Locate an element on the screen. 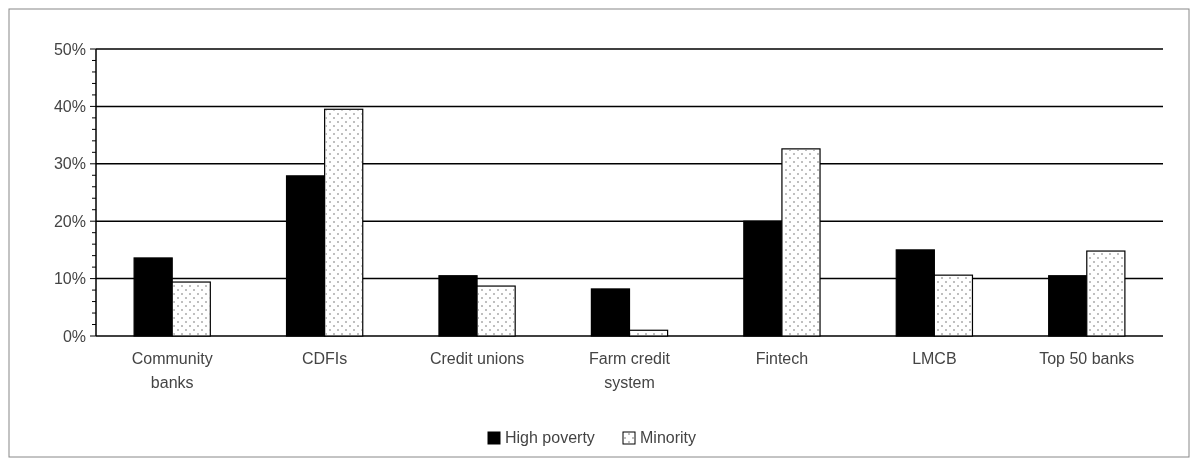 This screenshot has height=465, width=1197. x-tick-label: Credit unions is located at coordinates (477, 358).